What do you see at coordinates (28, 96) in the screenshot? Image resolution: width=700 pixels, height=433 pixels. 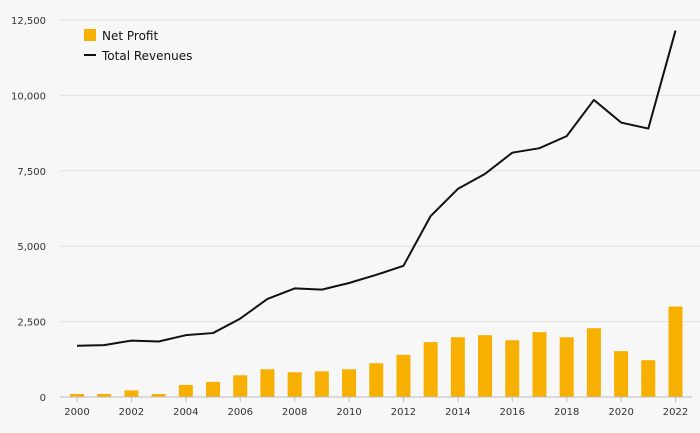 I see `y-tick-label: 10,000` at bounding box center [28, 96].